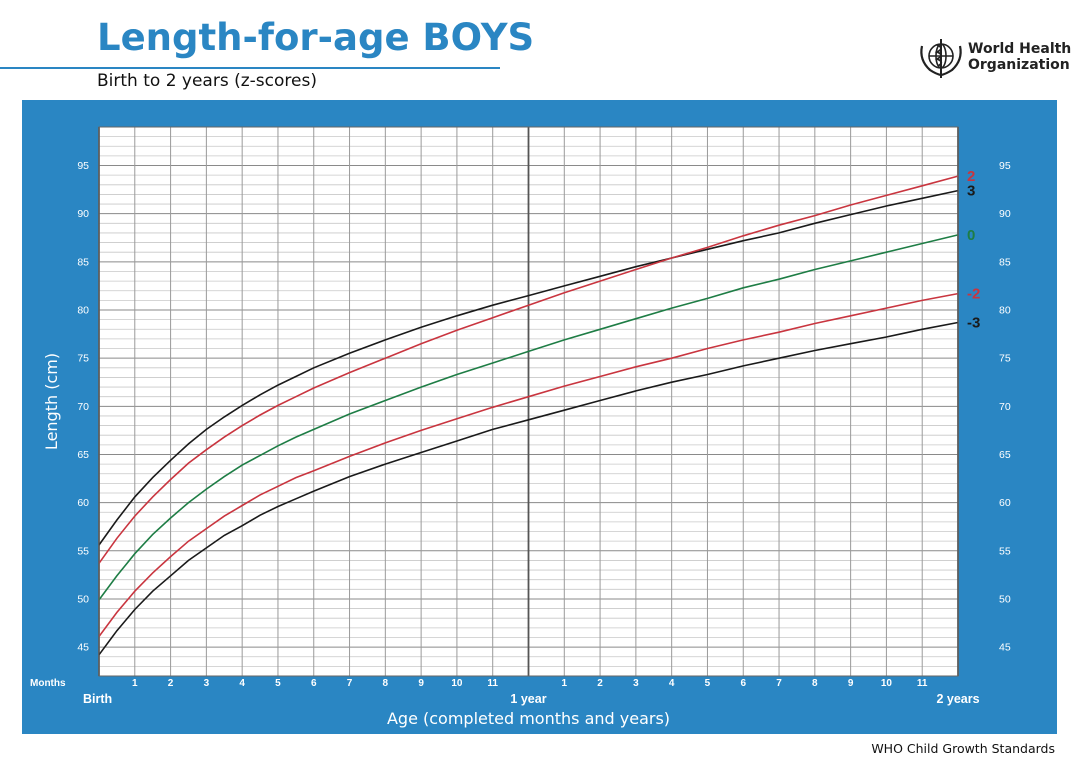 The height and width of the screenshot is (766, 1080). Describe the element at coordinates (1005, 359) in the screenshot. I see `y-tick-label-right: 75` at that location.